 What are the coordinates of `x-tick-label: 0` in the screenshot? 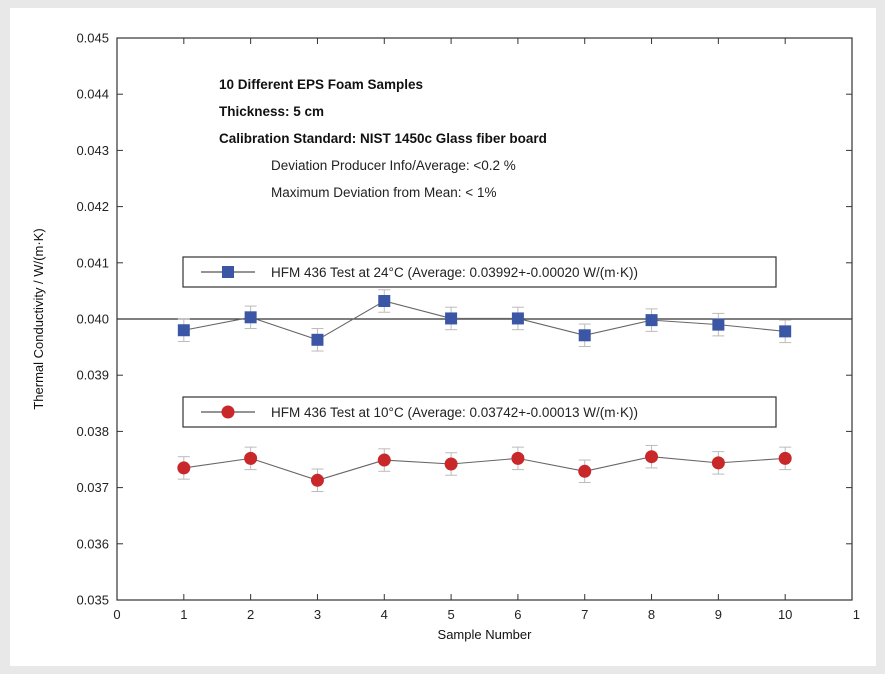 It's located at (116, 614).